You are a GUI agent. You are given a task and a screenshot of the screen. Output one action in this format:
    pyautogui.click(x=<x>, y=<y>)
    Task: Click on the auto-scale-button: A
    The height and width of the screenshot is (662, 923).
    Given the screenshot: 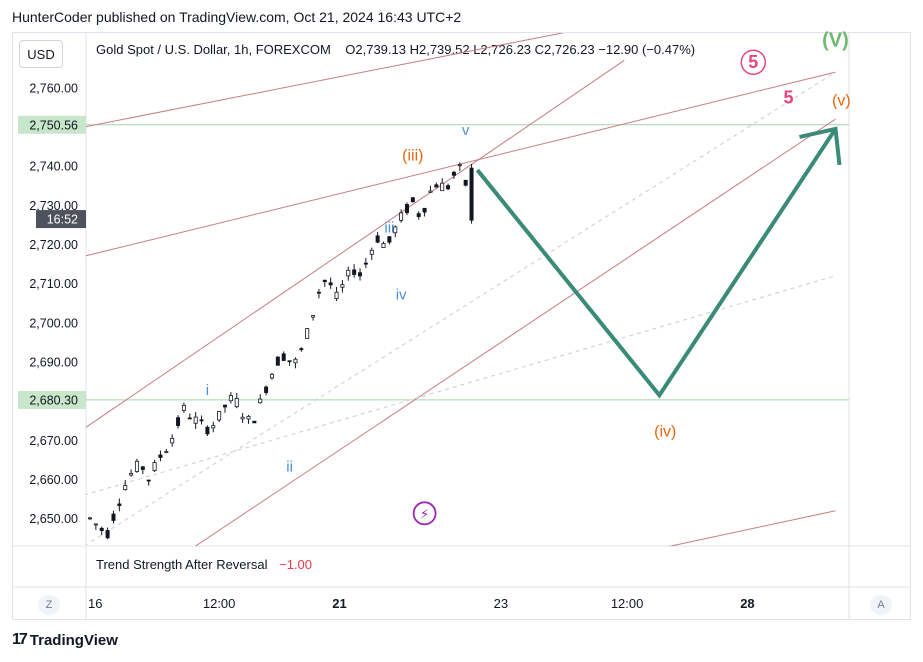 What is the action you would take?
    pyautogui.click(x=881, y=605)
    